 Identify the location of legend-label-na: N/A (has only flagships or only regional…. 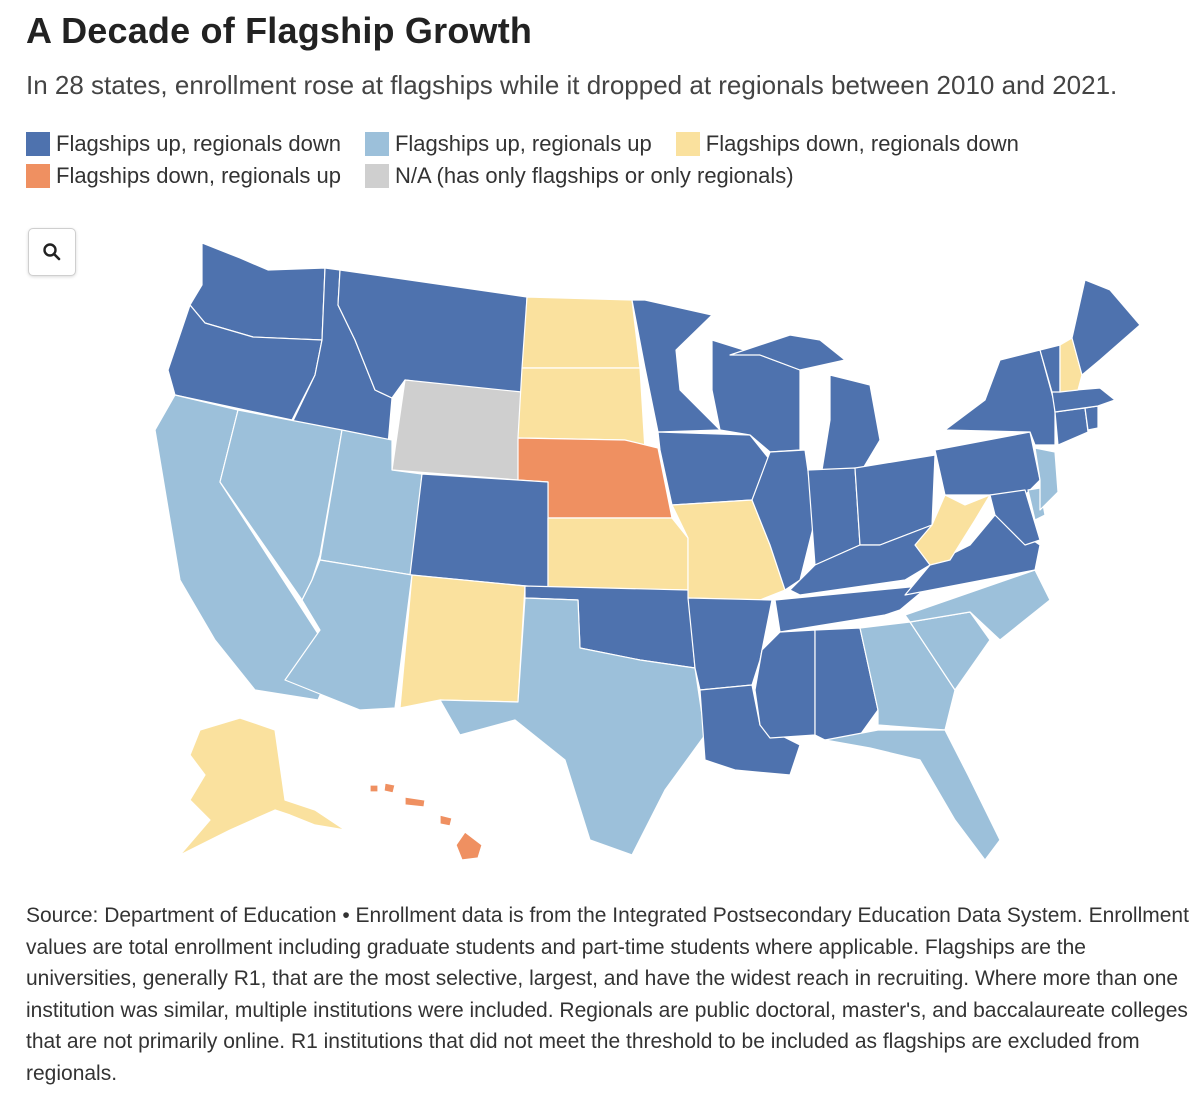
(594, 175).